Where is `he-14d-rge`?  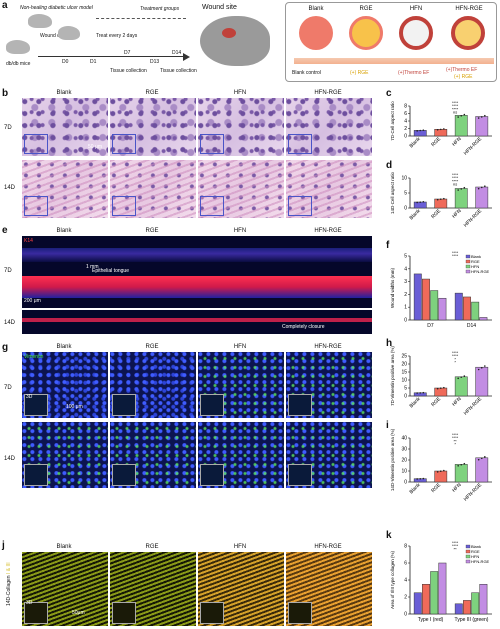
he-14d-rge is located at coordinates (153, 189).